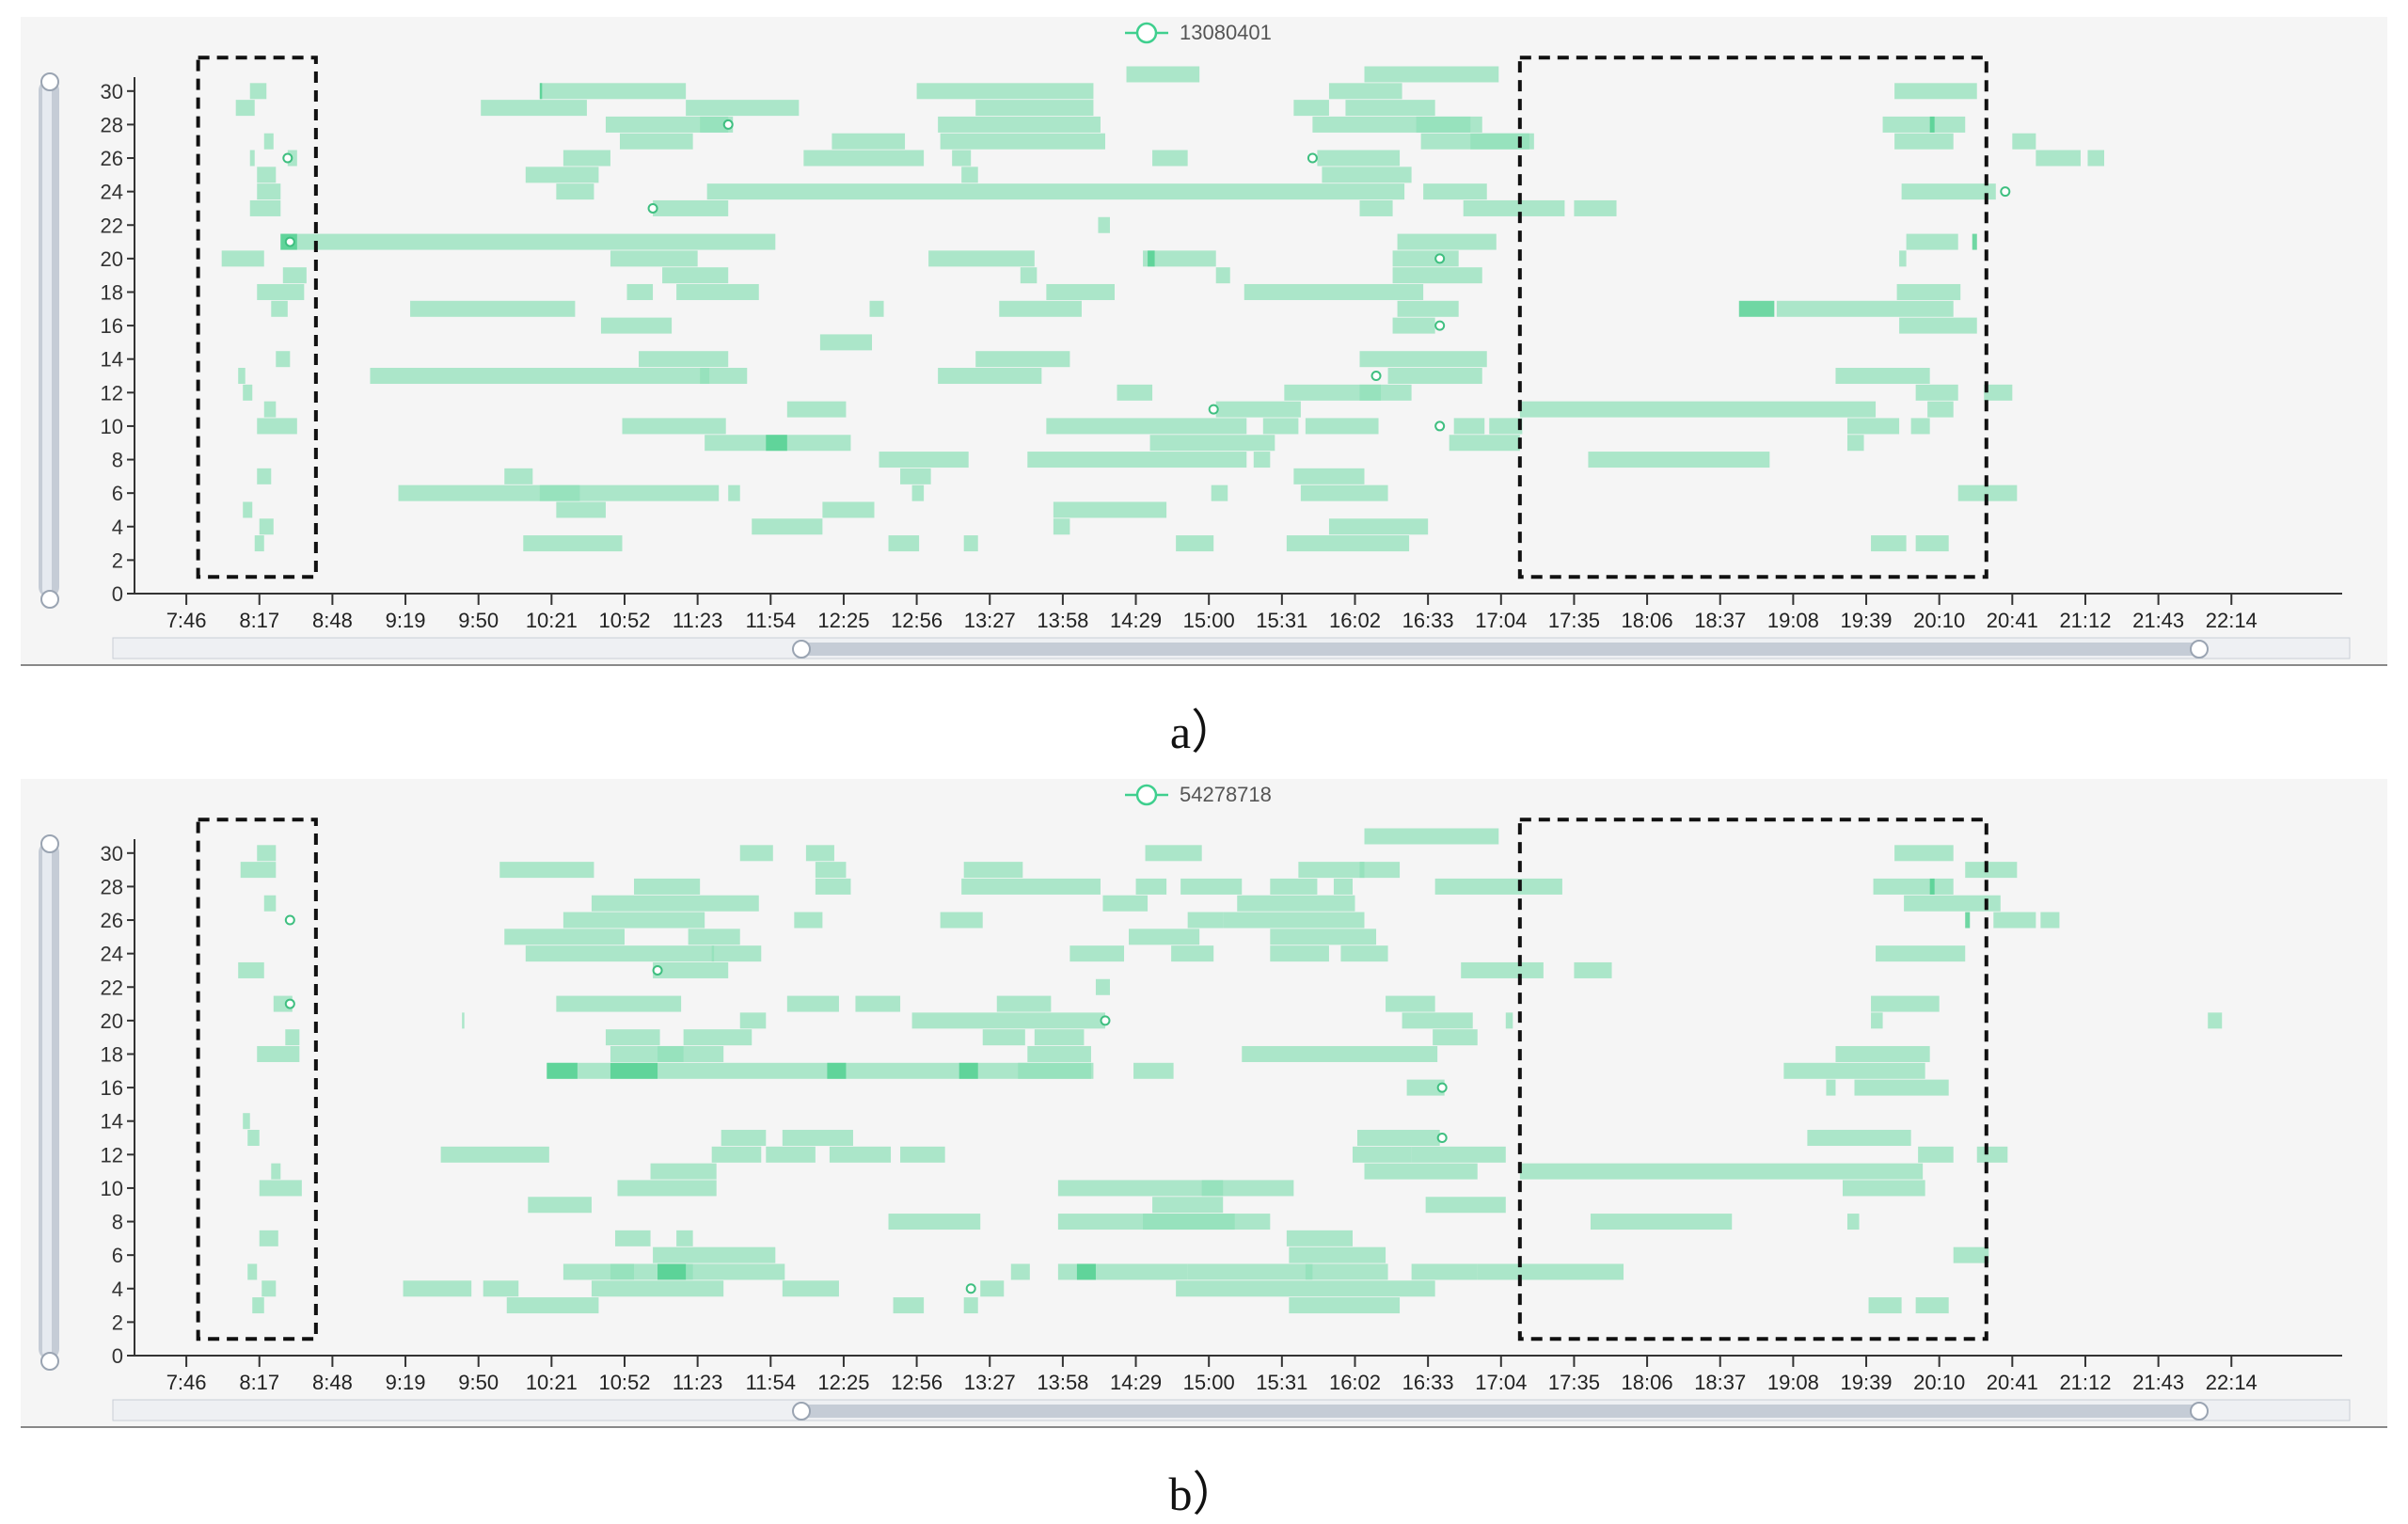  What do you see at coordinates (1136, 621) in the screenshot?
I see `x-tick-label: 14:29` at bounding box center [1136, 621].